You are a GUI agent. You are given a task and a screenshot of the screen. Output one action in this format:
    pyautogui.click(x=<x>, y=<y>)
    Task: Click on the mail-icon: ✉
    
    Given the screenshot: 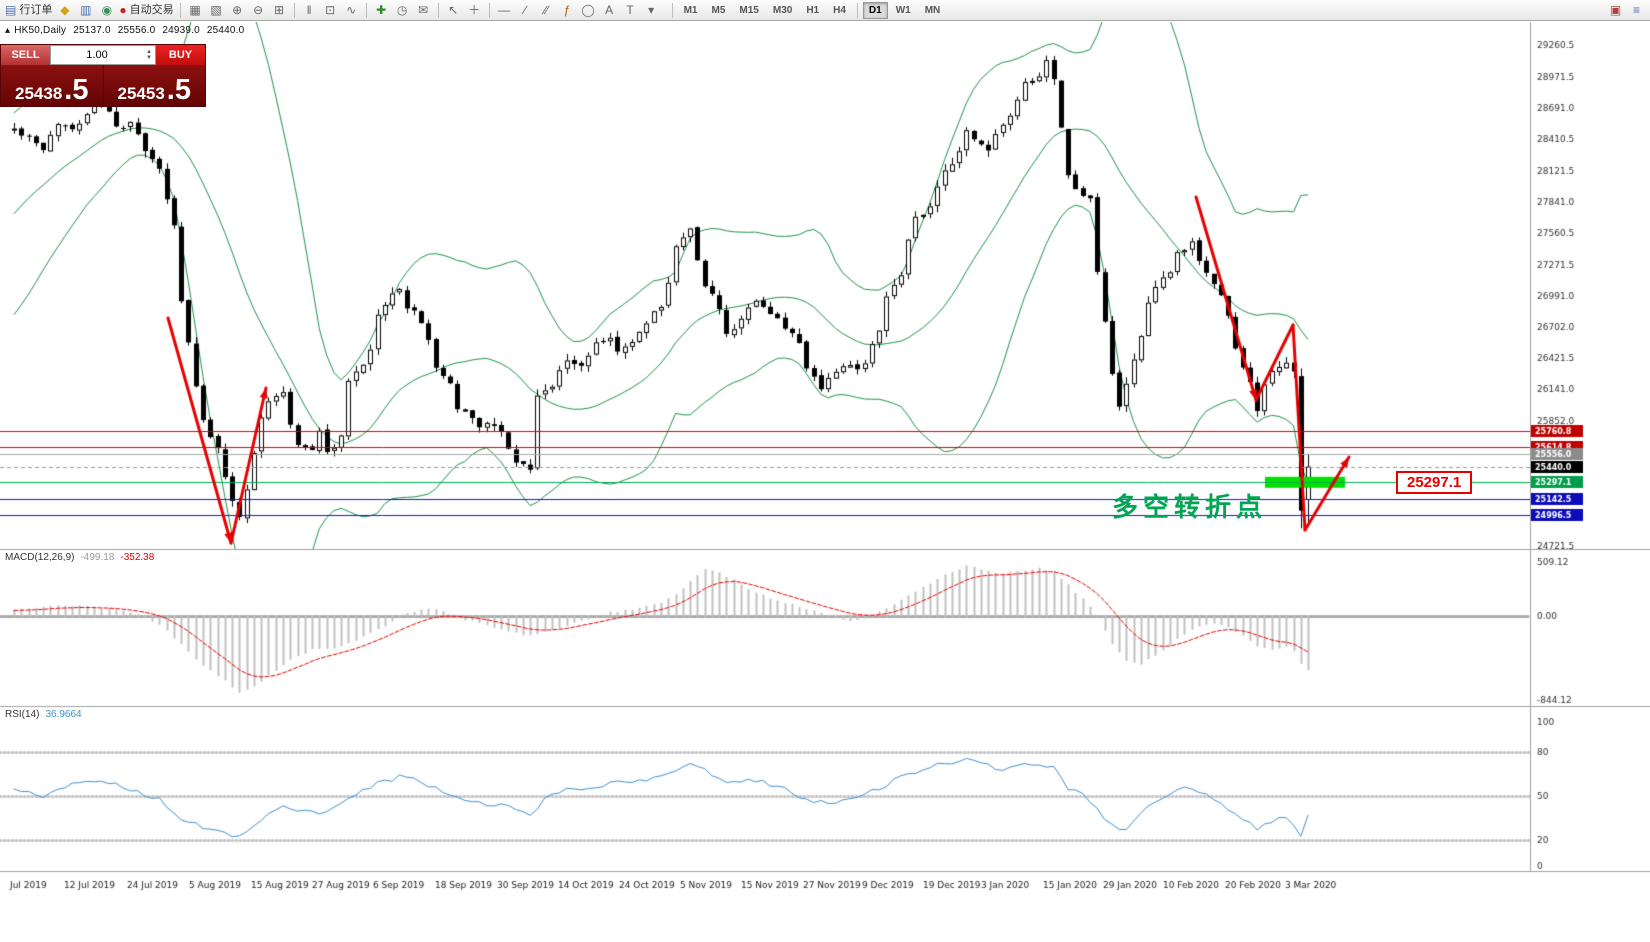 What is the action you would take?
    pyautogui.click(x=423, y=10)
    